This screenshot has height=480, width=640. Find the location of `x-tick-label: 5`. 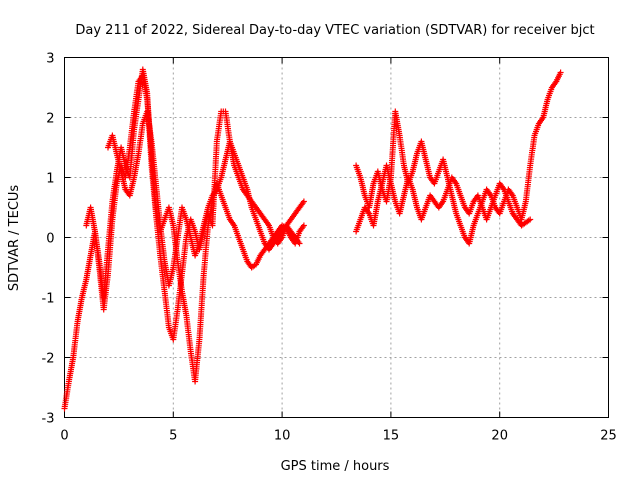

x-tick-label: 5 is located at coordinates (173, 436).